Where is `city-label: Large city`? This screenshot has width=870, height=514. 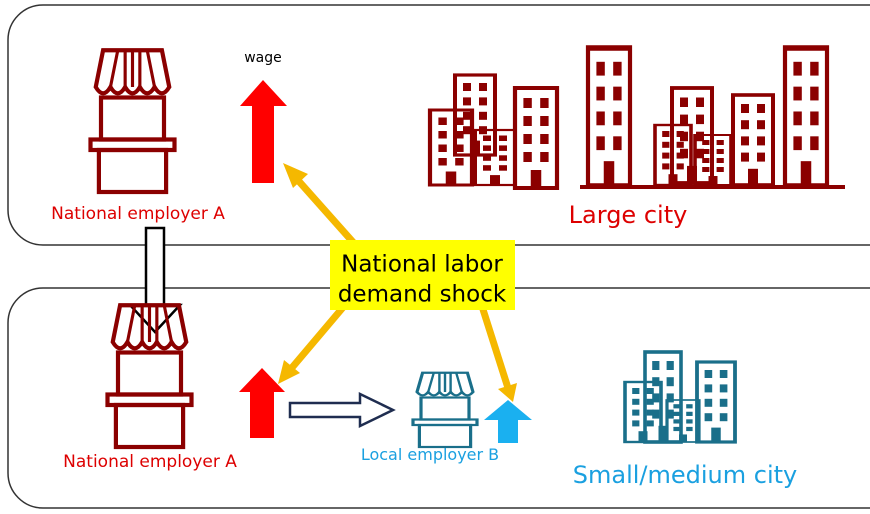
city-label: Large city is located at coordinates (628, 215).